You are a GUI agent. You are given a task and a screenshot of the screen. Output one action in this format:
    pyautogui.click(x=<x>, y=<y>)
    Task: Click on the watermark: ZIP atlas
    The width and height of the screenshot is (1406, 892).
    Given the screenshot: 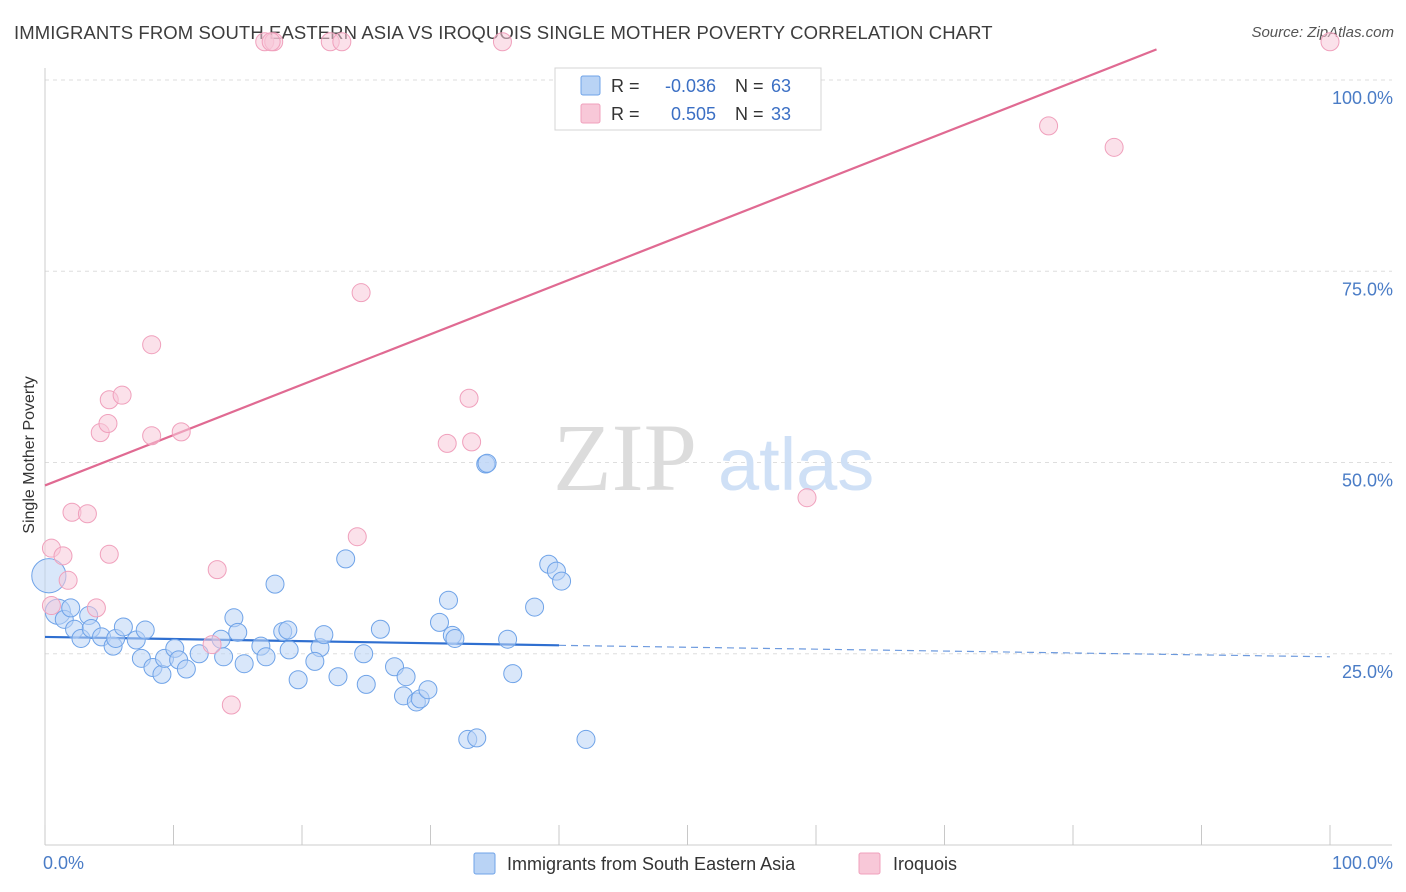 What is the action you would take?
    pyautogui.click(x=713, y=457)
    